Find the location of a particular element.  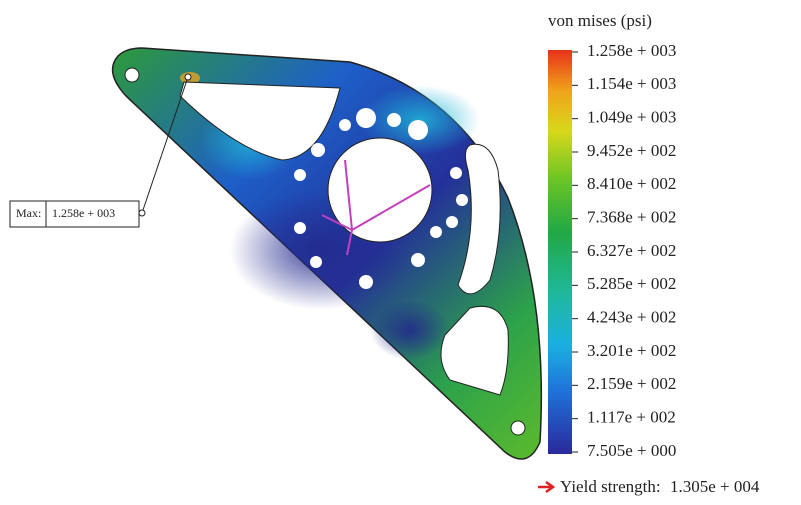

max-box is located at coordinates (74, 214).